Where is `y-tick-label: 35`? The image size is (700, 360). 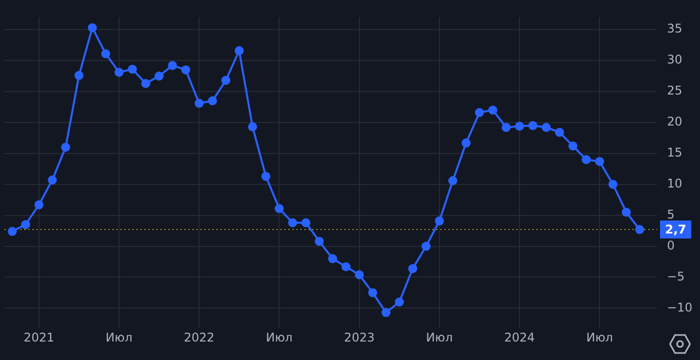 y-tick-label: 35 is located at coordinates (674, 29).